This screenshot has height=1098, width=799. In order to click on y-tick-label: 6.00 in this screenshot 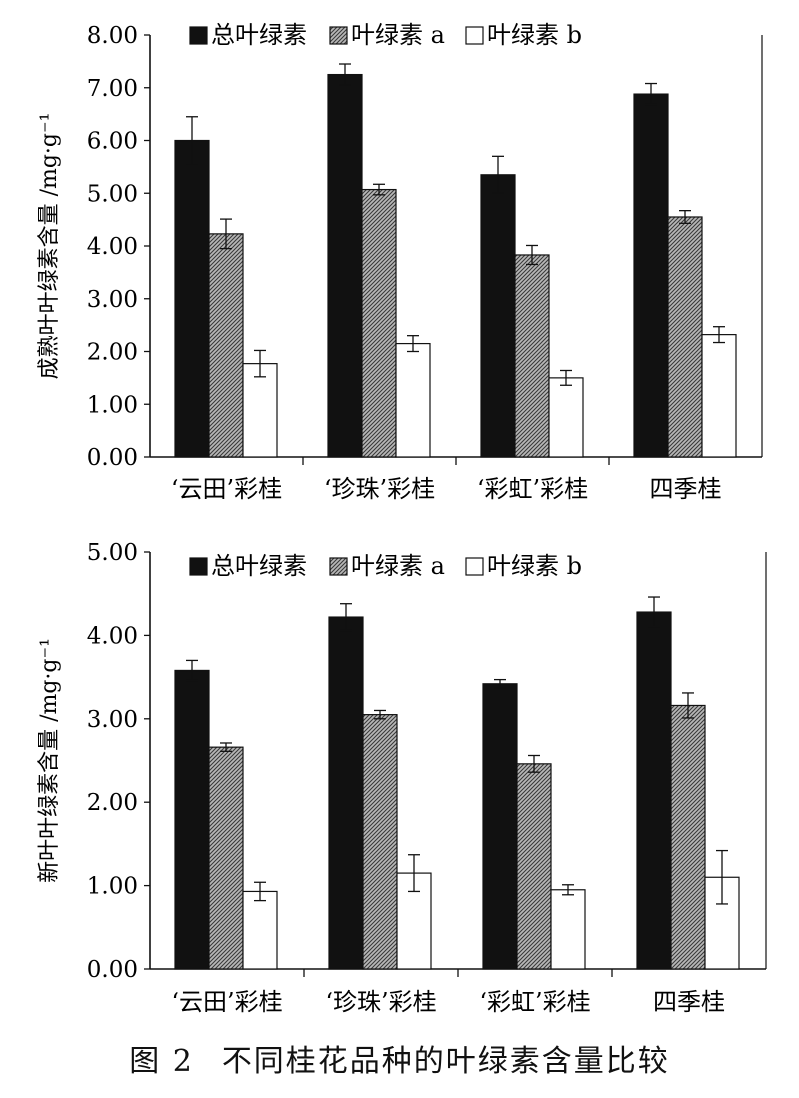, I will do `click(112, 142)`.